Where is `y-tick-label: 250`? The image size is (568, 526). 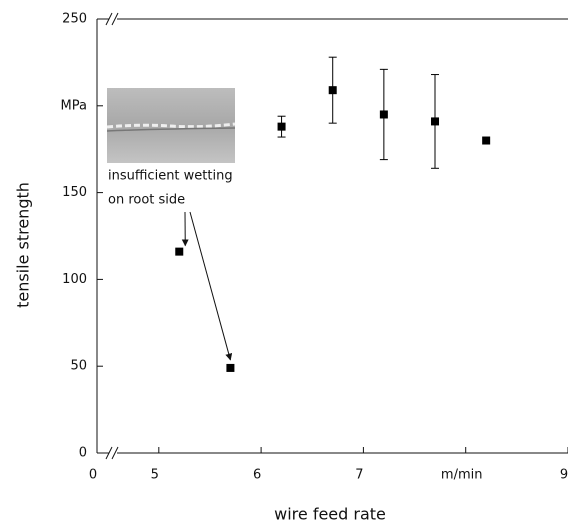
y-tick-label: 250 is located at coordinates (74, 19).